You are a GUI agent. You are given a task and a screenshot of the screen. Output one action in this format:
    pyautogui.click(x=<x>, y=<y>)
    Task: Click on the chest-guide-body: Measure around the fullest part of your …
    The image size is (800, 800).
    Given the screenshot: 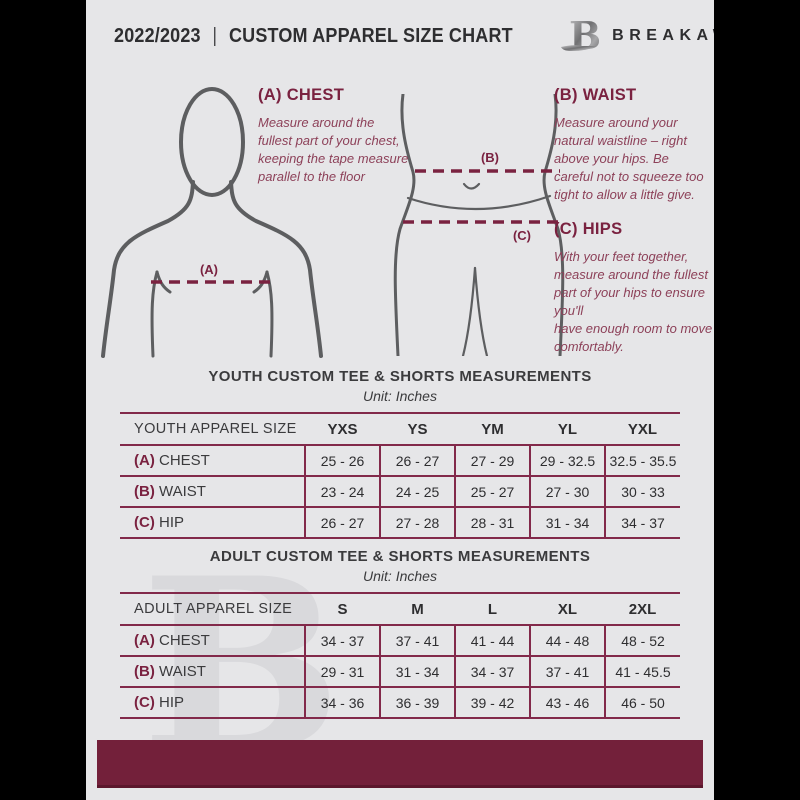 What is the action you would take?
    pyautogui.click(x=333, y=149)
    